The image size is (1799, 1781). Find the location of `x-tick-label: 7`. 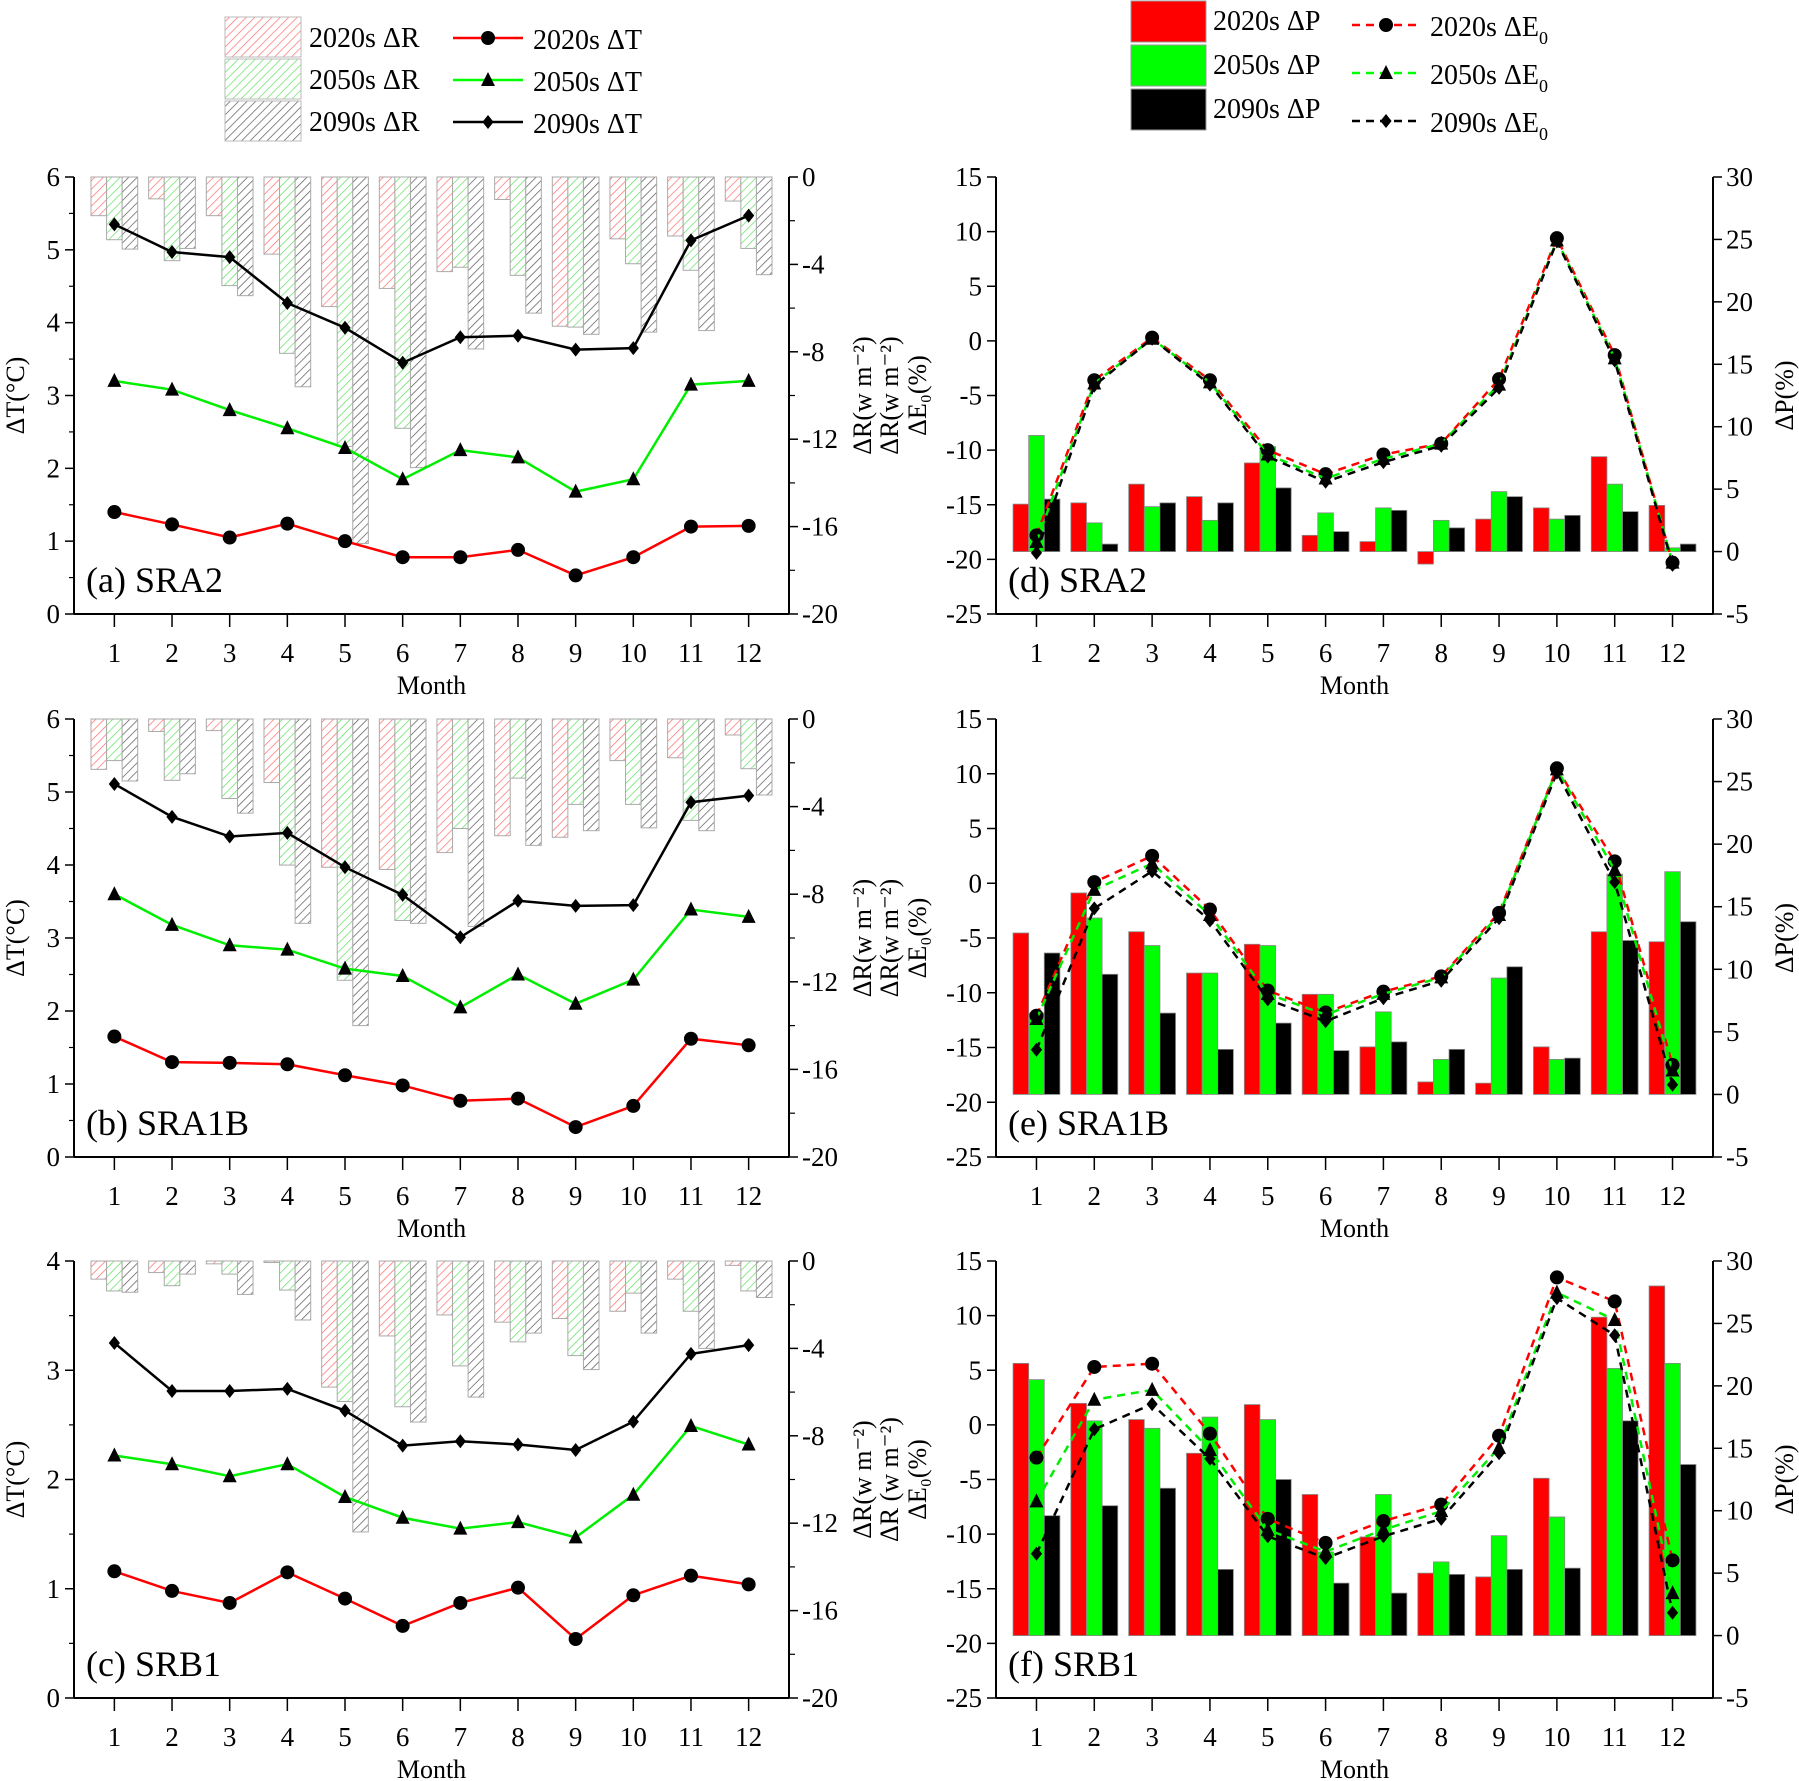

x-tick-label: 7 is located at coordinates (461, 653).